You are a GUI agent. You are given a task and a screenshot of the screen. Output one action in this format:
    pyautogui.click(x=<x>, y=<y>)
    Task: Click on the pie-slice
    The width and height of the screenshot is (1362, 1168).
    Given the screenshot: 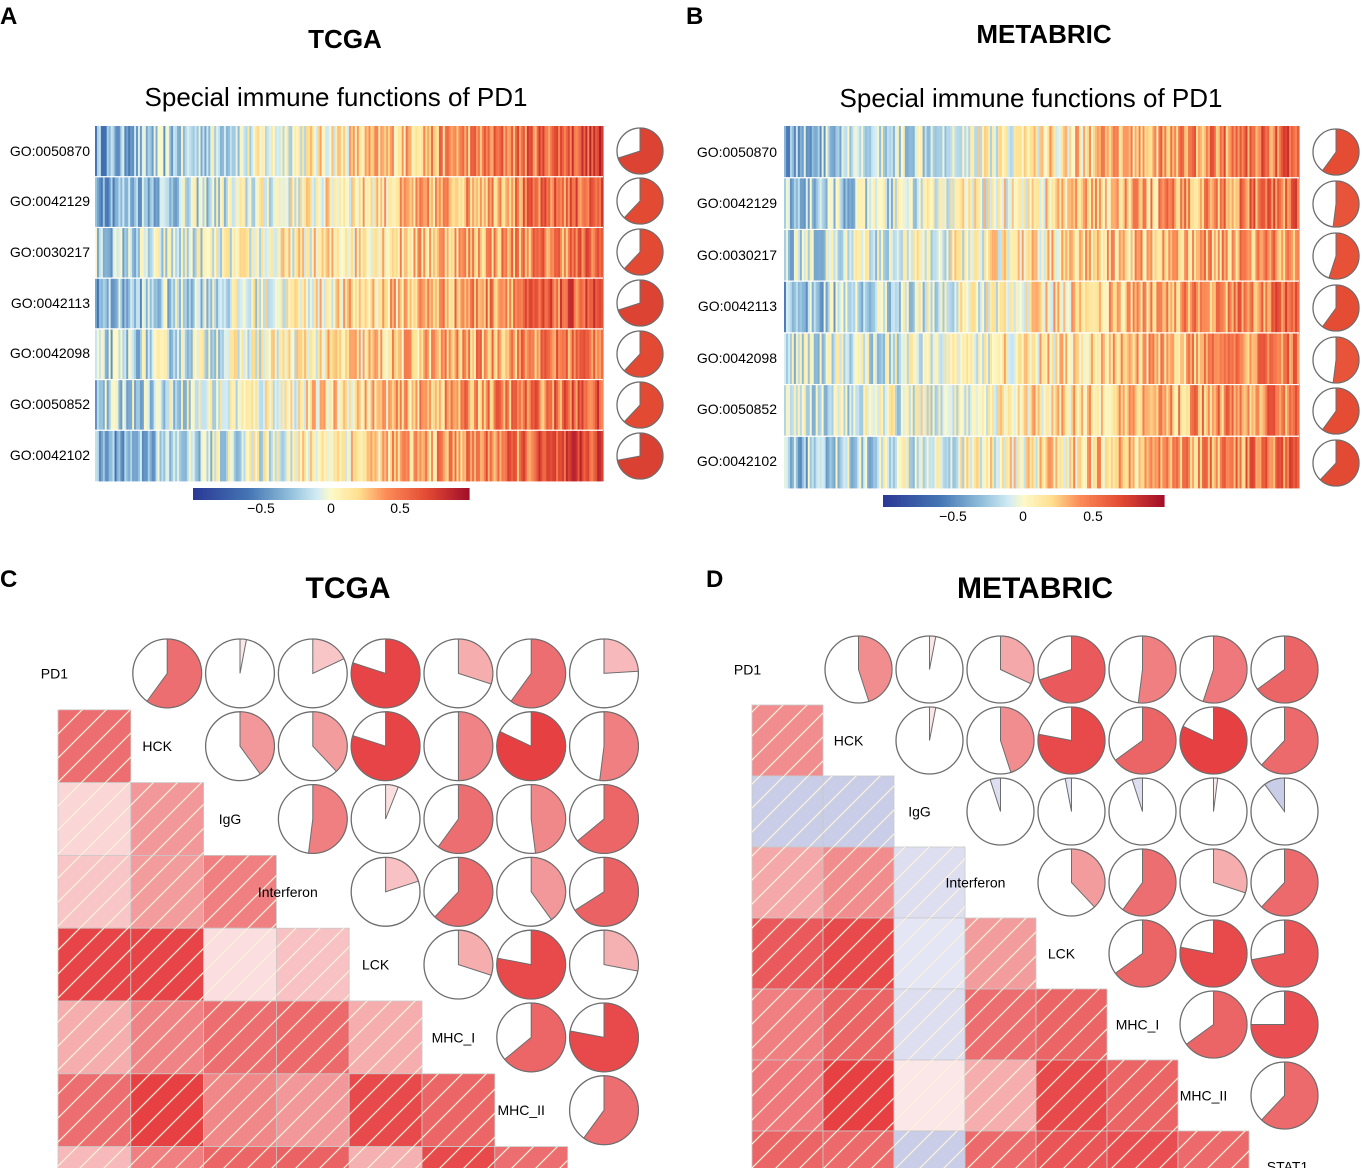 What is the action you would take?
    pyautogui.click(x=1340, y=152)
    